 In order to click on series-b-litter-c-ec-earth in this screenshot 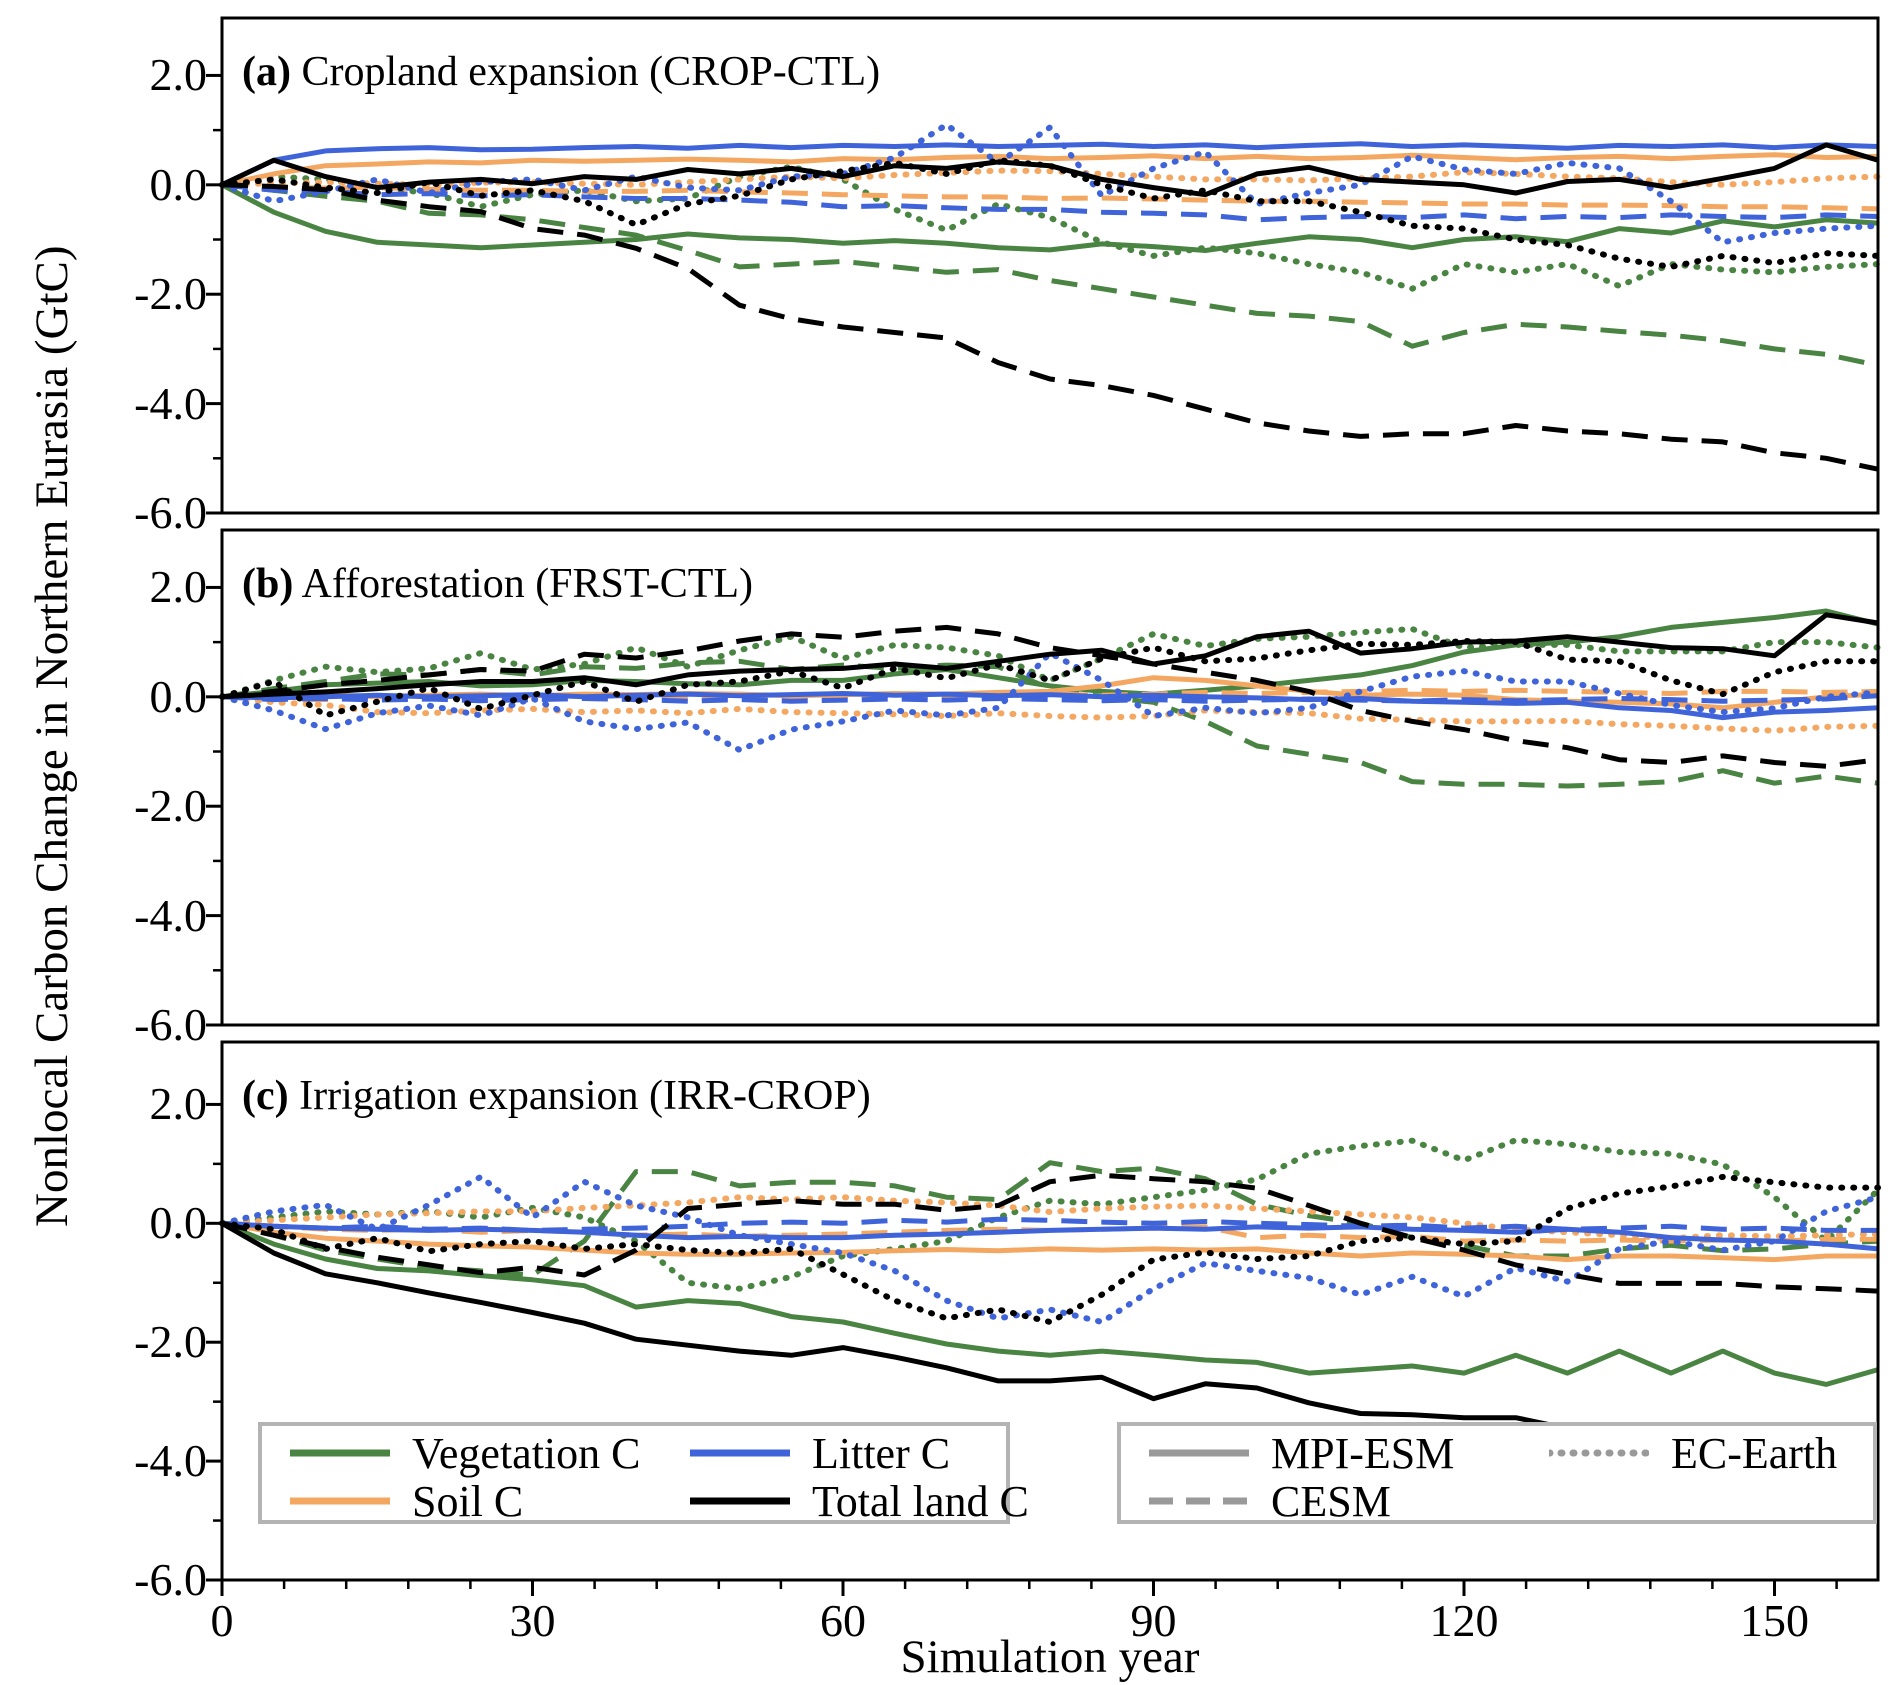, I will do `click(1050, 701)`.